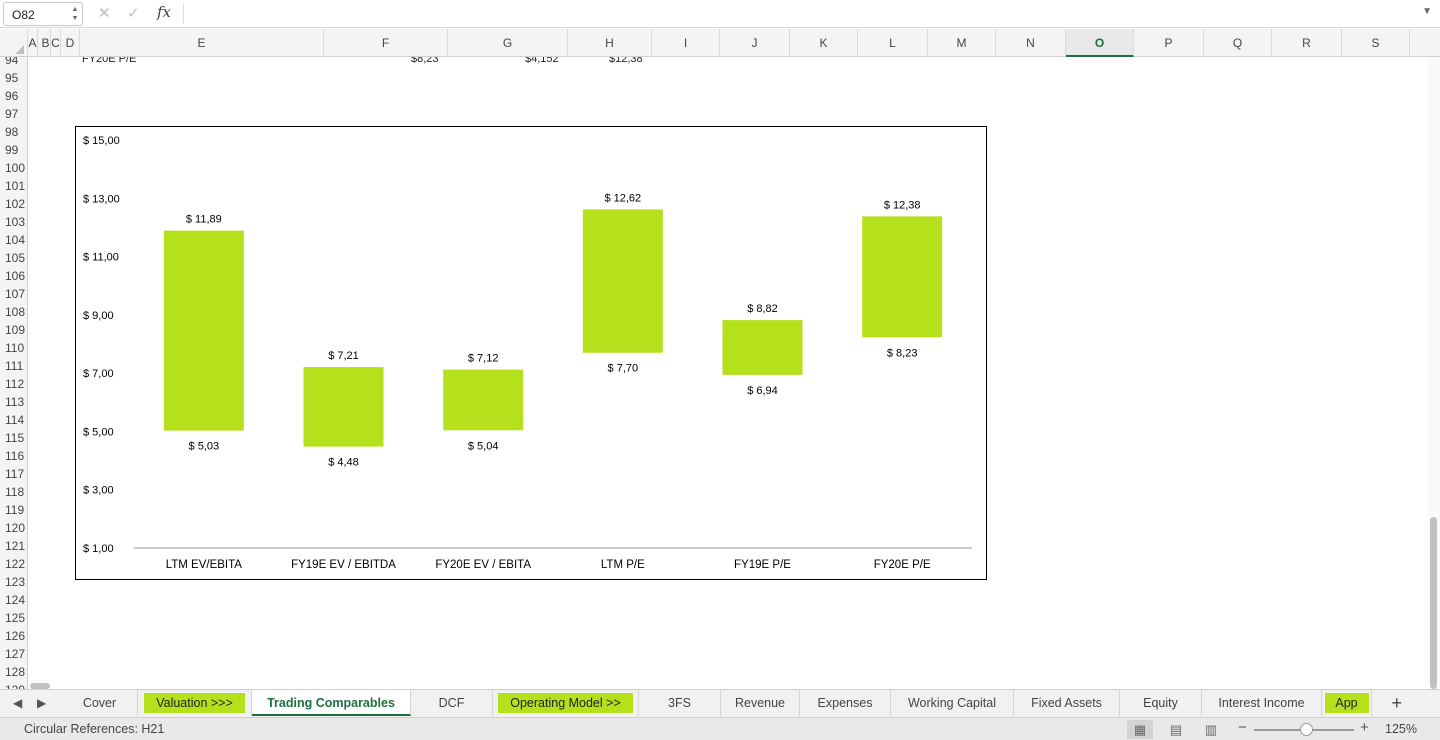 Image resolution: width=1440 pixels, height=740 pixels. Describe the element at coordinates (15, 258) in the screenshot. I see `row-header-105: 105` at that location.